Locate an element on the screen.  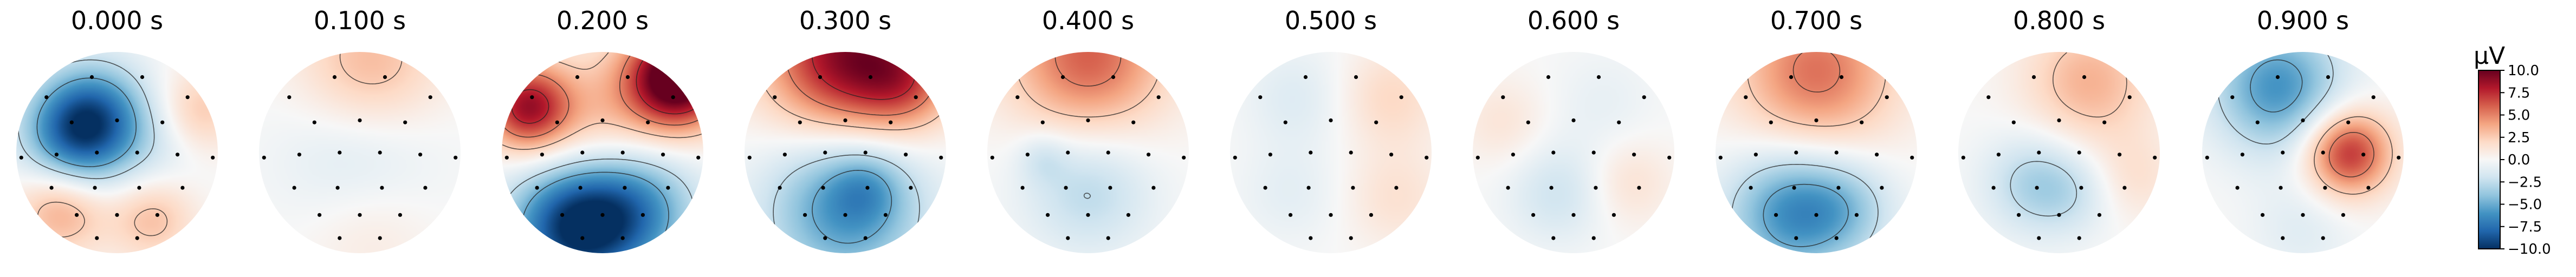
colorbar-tick-label: 10.0 is located at coordinates (2523, 71).